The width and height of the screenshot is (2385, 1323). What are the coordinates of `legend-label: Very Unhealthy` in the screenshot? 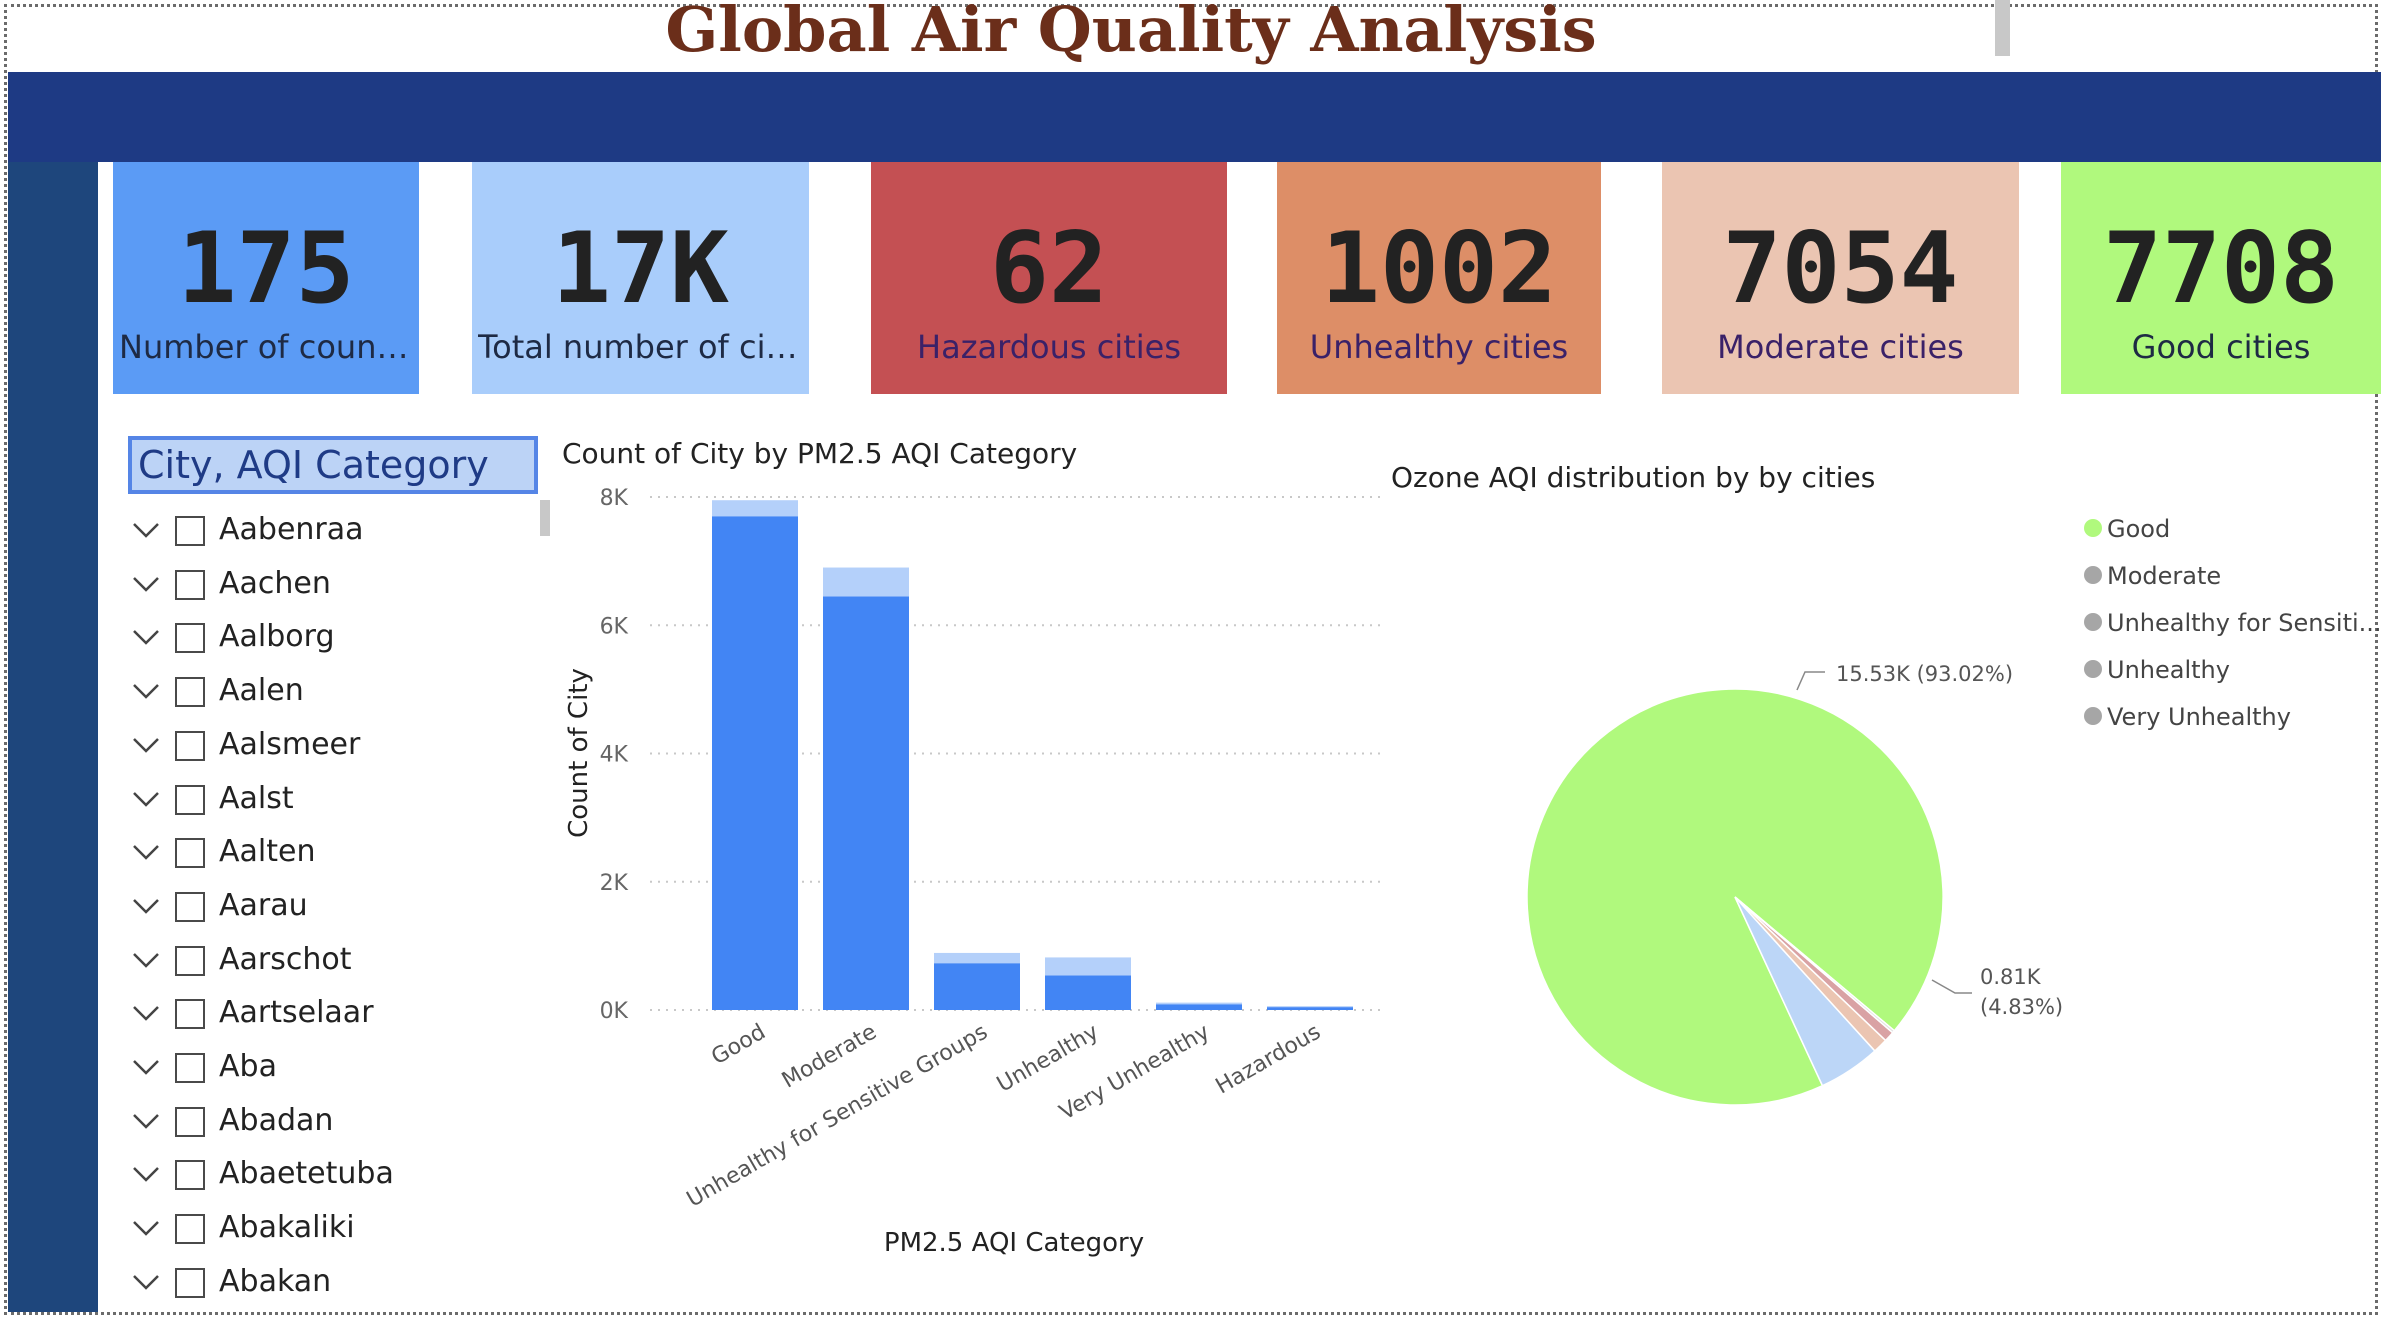 It's located at (2199, 717).